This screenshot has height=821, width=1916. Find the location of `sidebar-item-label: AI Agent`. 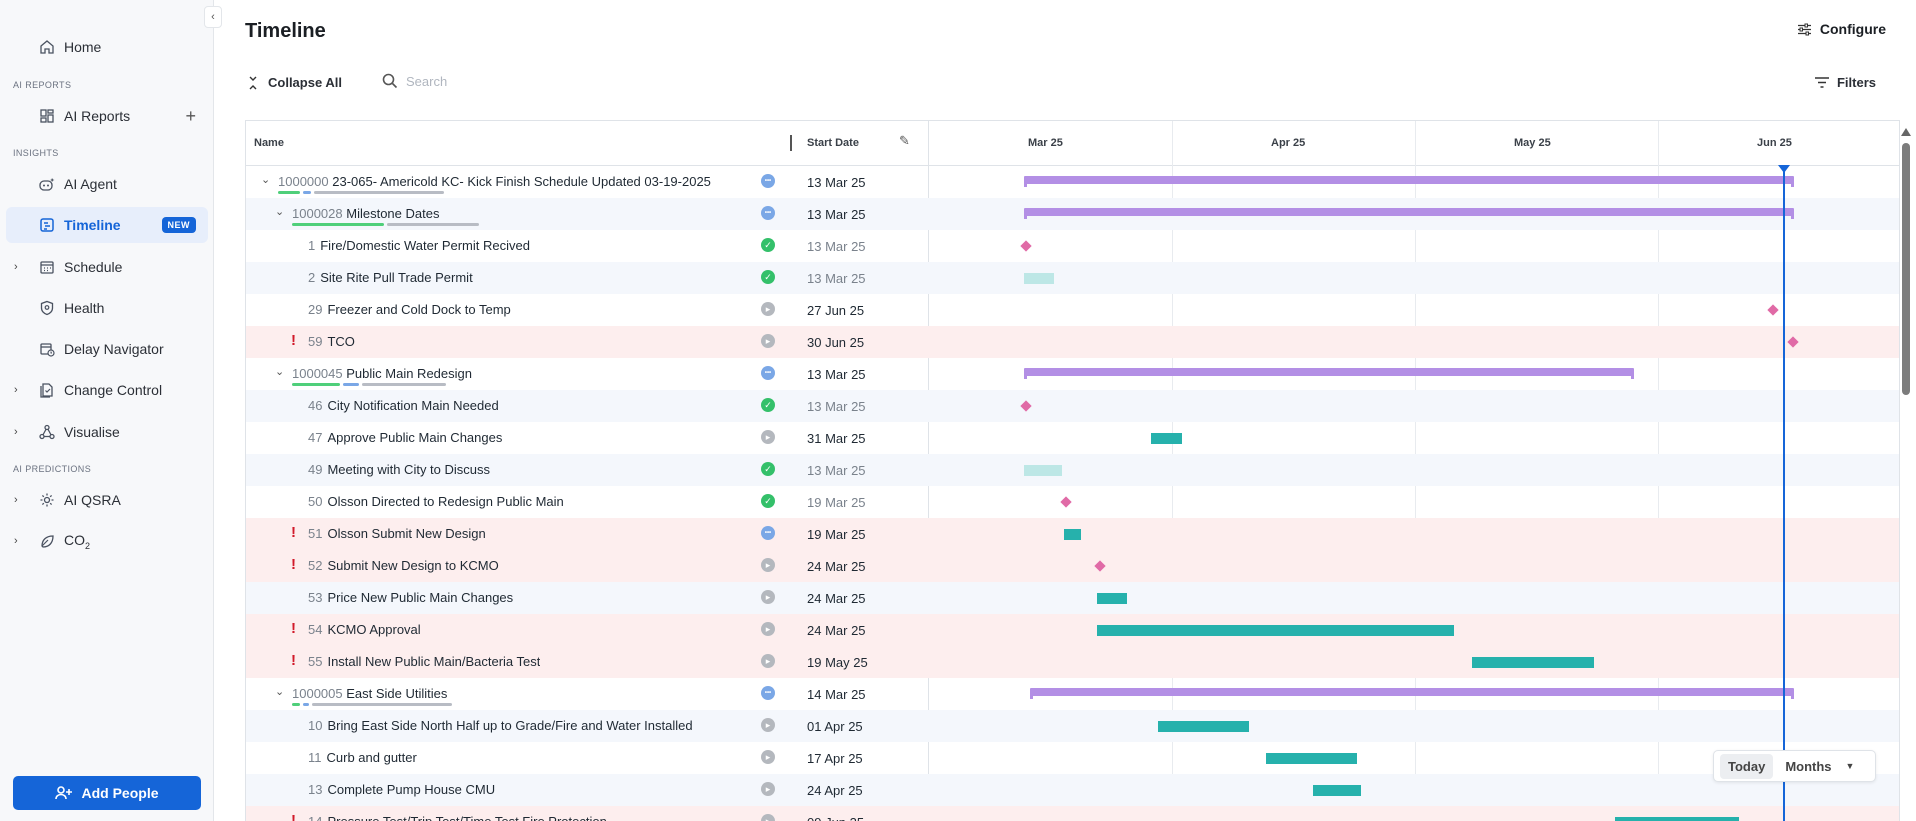

sidebar-item-label: AI Agent is located at coordinates (90, 184).